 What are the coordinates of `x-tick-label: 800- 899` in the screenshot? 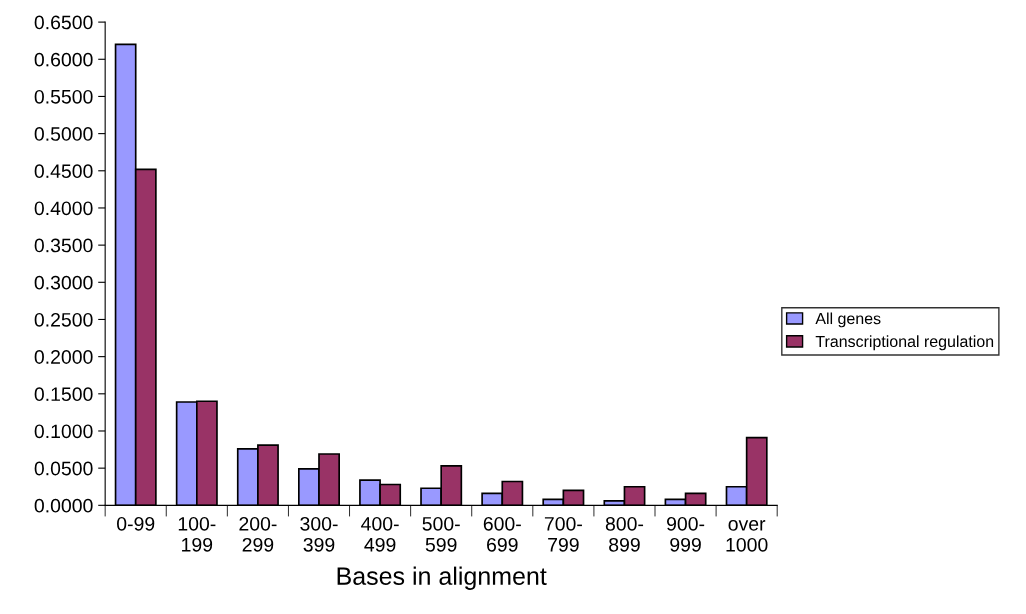 It's located at (624, 534).